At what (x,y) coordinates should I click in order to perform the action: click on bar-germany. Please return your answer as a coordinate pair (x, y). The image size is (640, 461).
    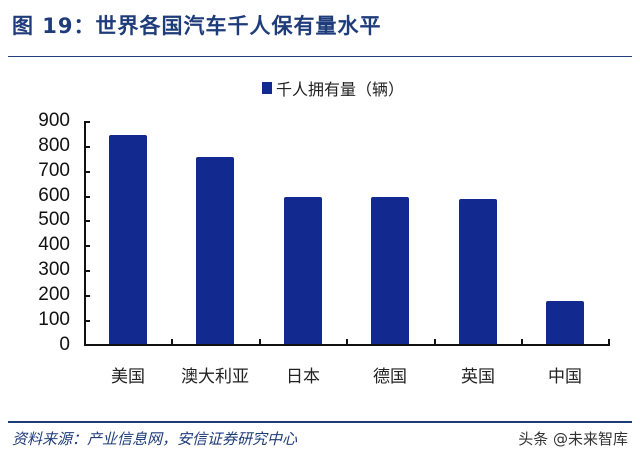
    Looking at the image, I should click on (390, 270).